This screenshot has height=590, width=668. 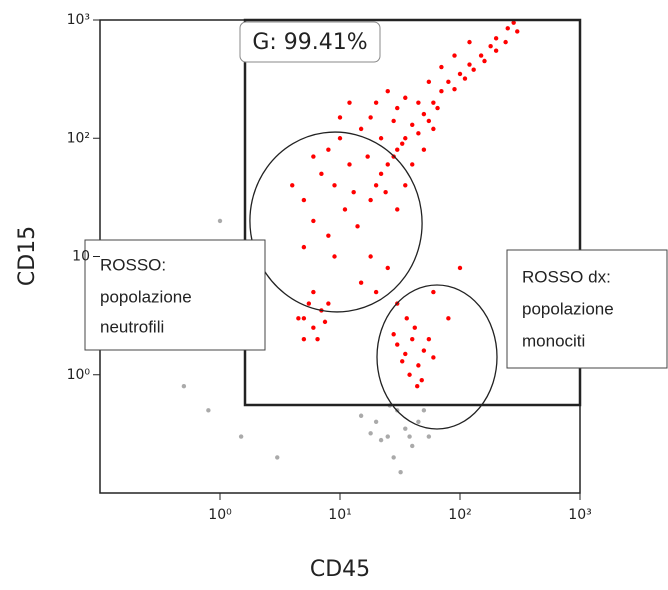 I want to click on annotation-line: monociti, so click(x=553, y=340).